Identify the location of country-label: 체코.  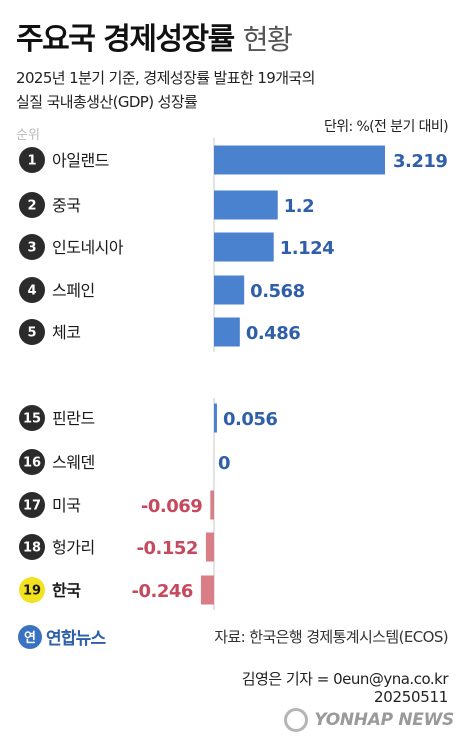
(66, 332).